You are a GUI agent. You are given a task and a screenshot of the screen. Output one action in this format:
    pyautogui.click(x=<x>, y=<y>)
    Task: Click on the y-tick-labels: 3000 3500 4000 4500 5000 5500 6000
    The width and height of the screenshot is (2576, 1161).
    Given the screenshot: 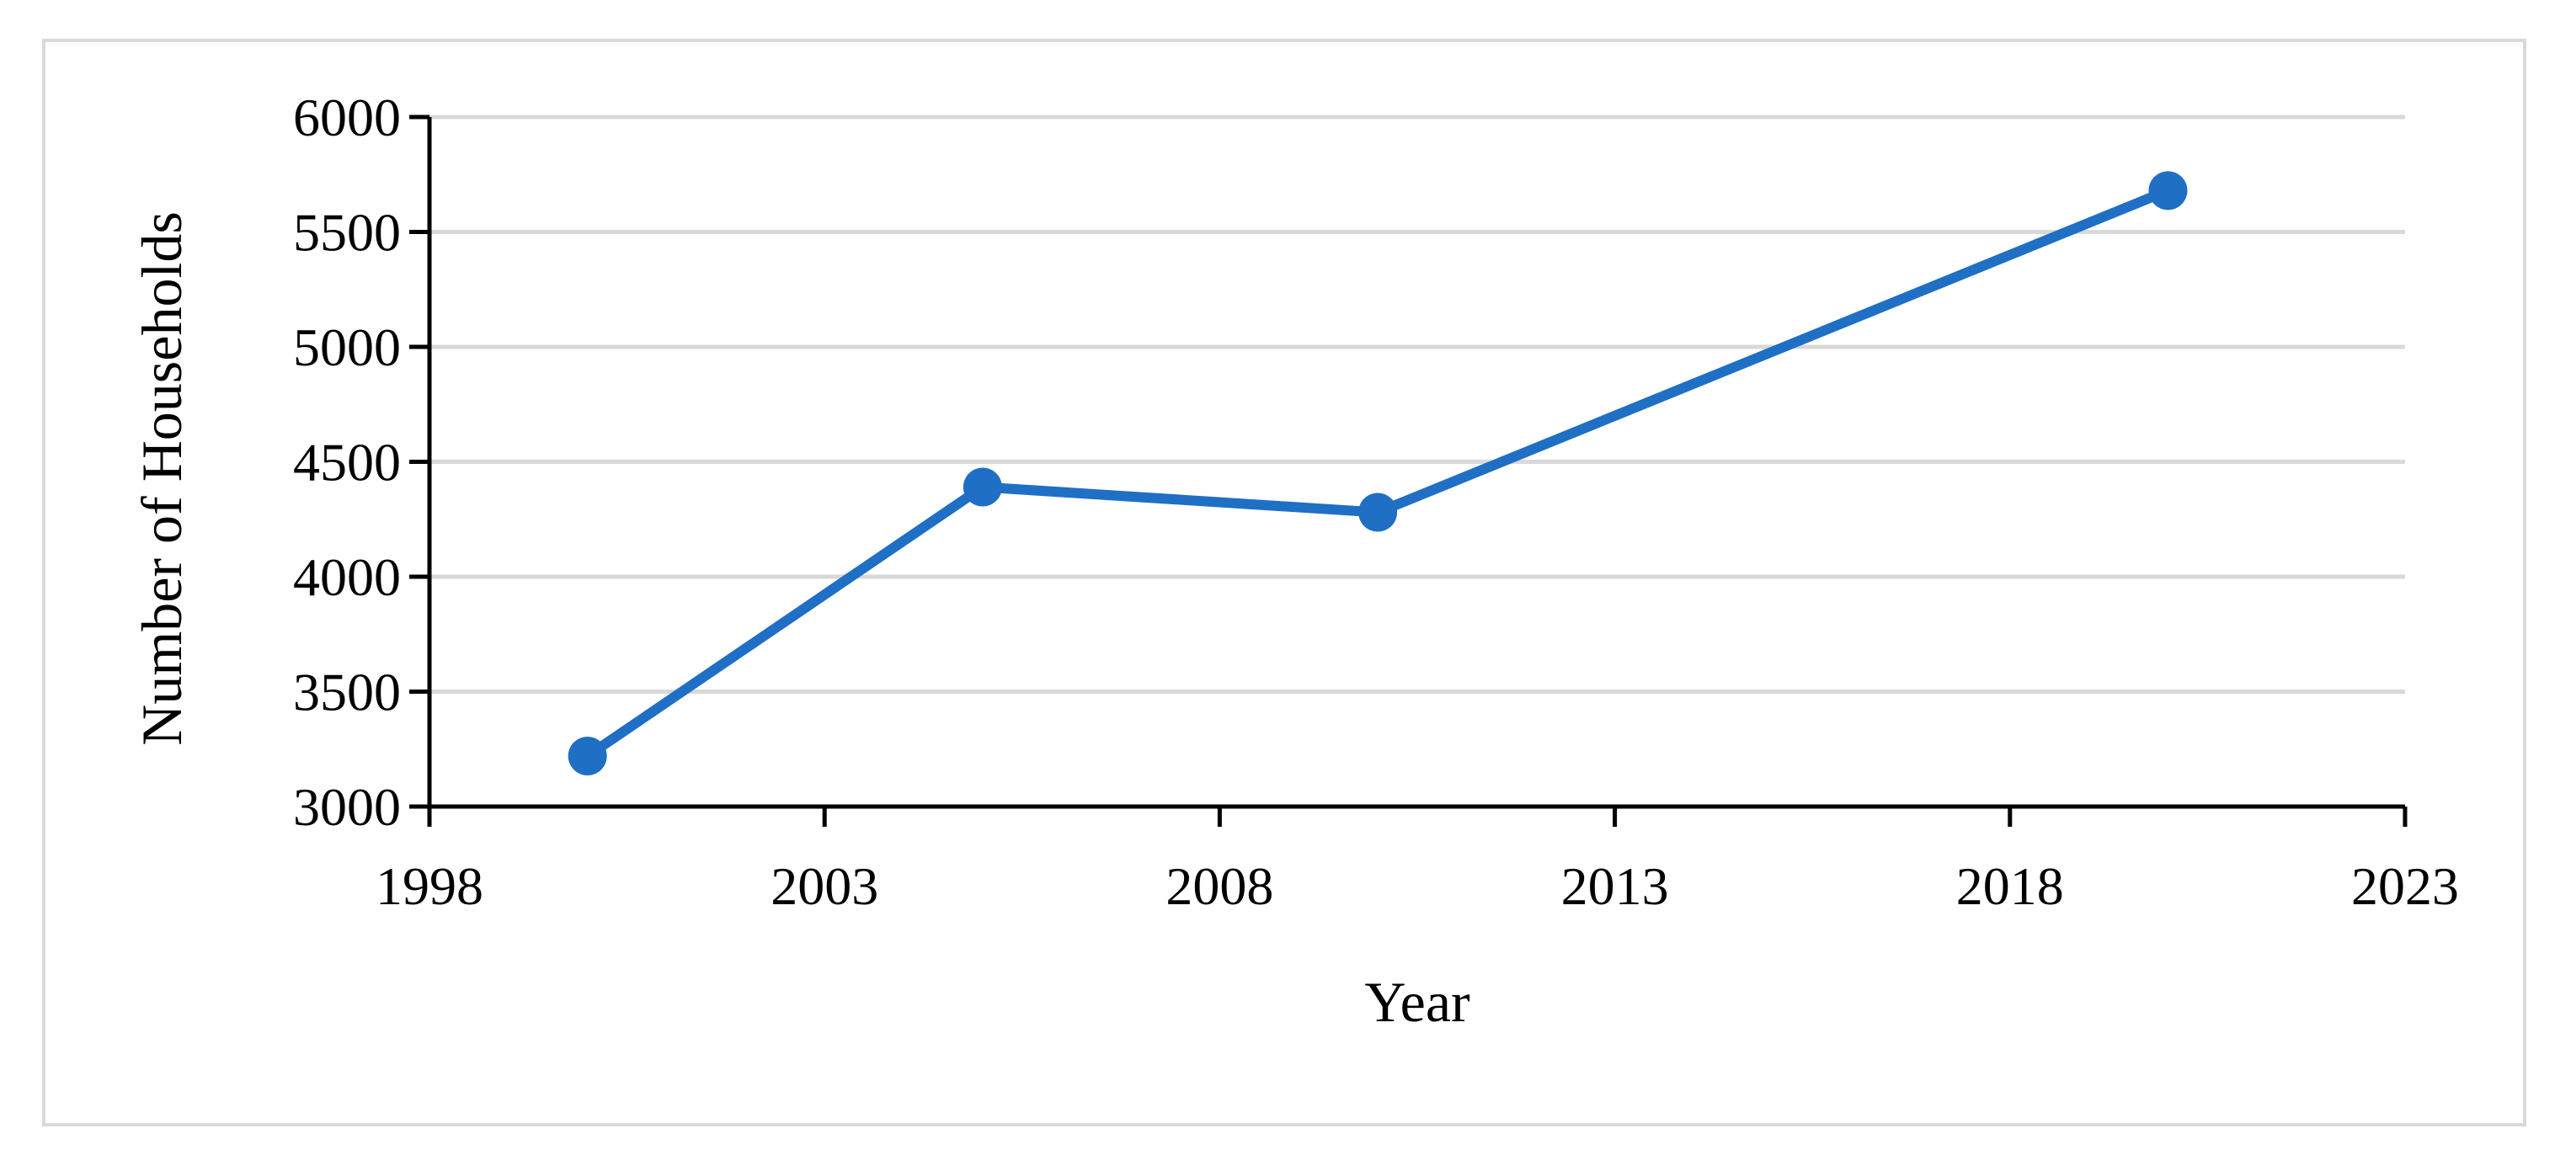 What is the action you would take?
    pyautogui.click(x=347, y=462)
    